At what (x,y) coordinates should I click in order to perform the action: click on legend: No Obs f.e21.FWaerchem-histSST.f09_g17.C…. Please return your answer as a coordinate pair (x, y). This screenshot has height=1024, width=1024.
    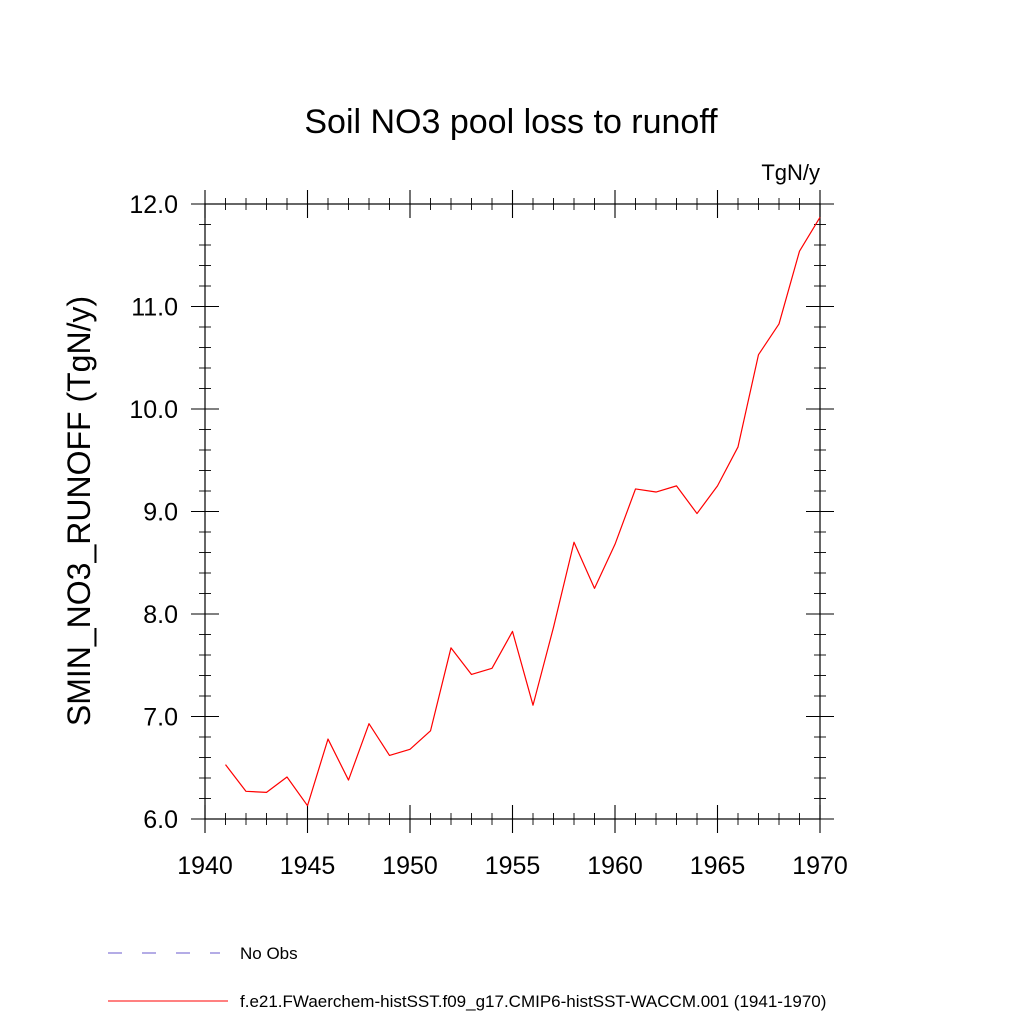
    Looking at the image, I should click on (467, 977).